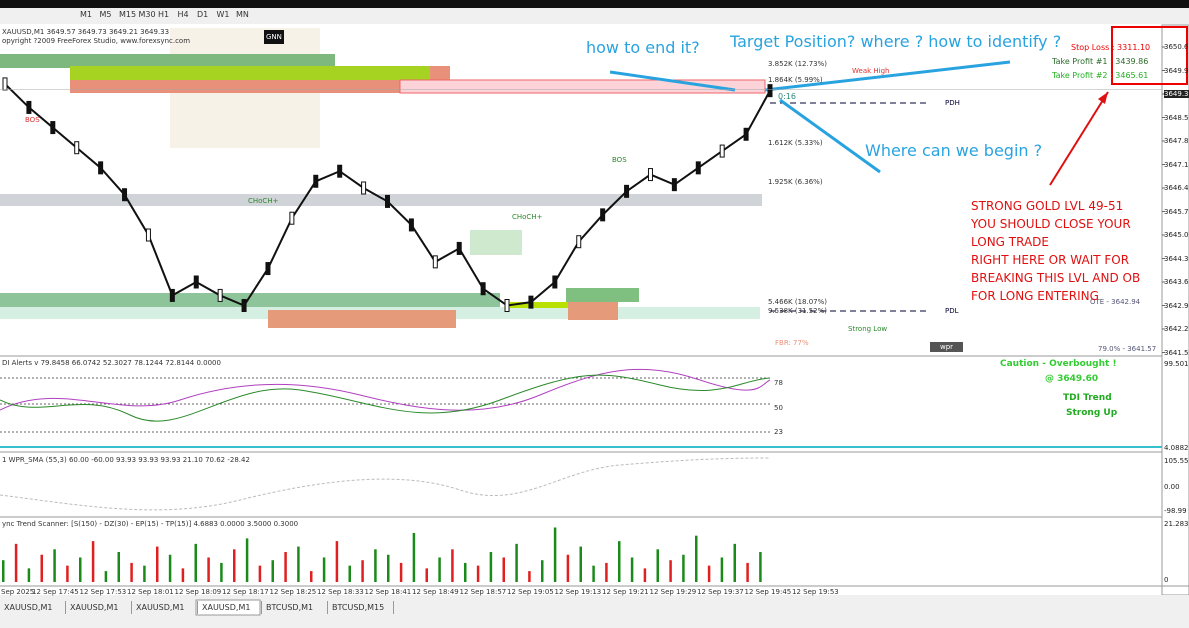 This screenshot has width=1189, height=628. Describe the element at coordinates (594, 16) in the screenshot. I see `toolbar` at that location.